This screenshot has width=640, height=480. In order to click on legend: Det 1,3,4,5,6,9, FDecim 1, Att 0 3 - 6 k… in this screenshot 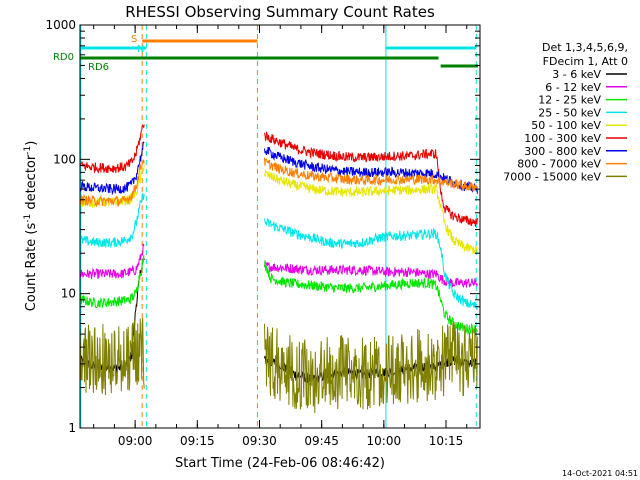, I will do `click(565, 112)`.